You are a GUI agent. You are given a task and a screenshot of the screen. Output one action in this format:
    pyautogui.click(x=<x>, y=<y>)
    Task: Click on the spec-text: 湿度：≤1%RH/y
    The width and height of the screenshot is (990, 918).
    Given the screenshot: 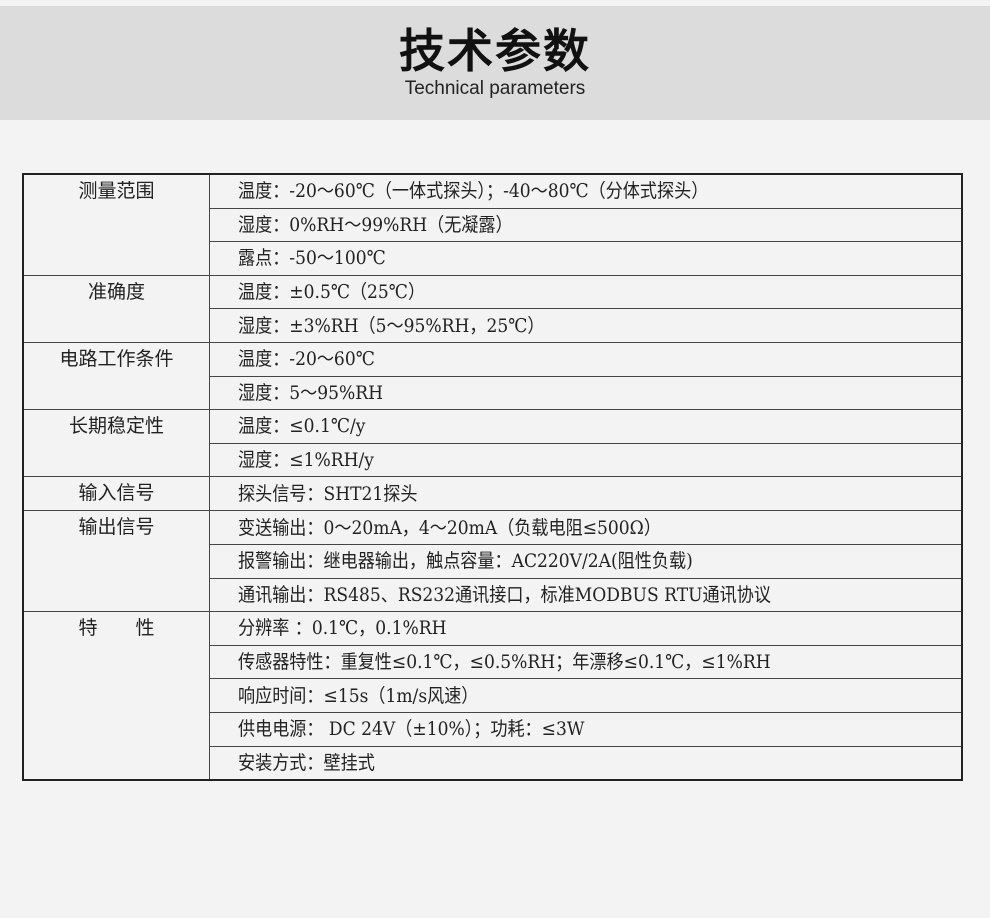 What is the action you would take?
    pyautogui.click(x=306, y=460)
    